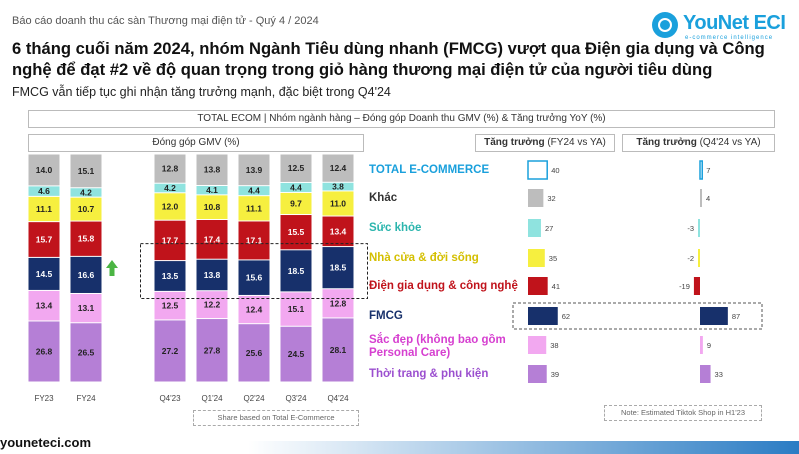  I want to click on category-label-total-e-commerce: TOTAL E-COMMERCE, so click(429, 170).